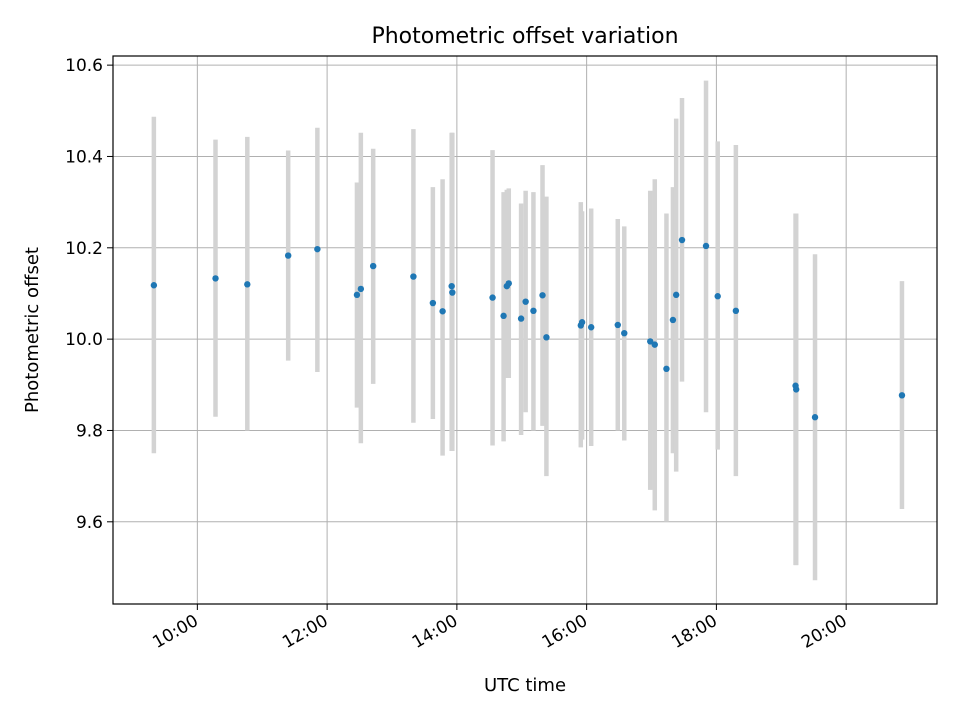  Describe the element at coordinates (305, 632) in the screenshot. I see `x-tick-label: 12:00` at that location.